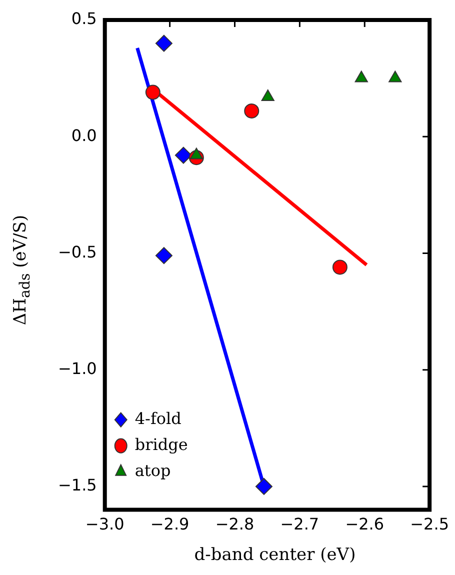  I want to click on y-tick-label: −1.0, so click(77, 368).